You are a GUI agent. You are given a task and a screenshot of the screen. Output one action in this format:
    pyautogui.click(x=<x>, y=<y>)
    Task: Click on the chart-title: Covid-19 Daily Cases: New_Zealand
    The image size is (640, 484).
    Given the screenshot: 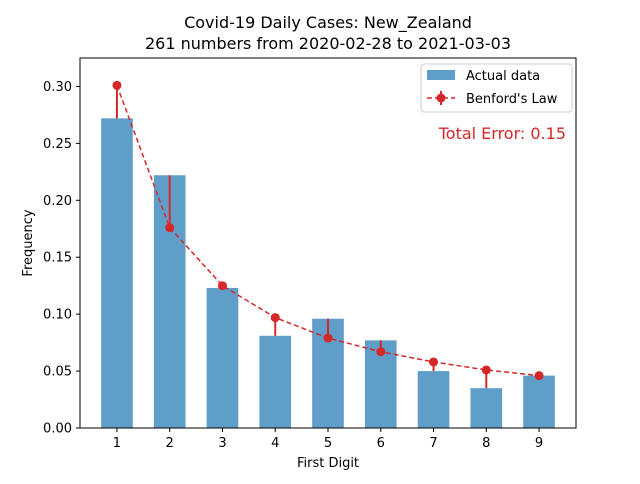 What is the action you would take?
    pyautogui.click(x=328, y=23)
    